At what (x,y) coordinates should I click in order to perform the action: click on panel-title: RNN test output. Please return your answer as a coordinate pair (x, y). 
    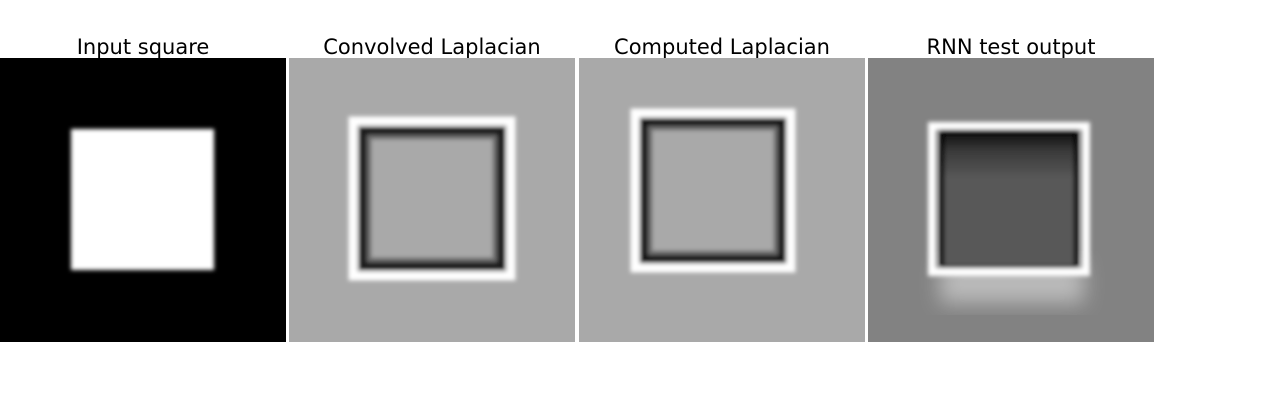
    Looking at the image, I should click on (1011, 47).